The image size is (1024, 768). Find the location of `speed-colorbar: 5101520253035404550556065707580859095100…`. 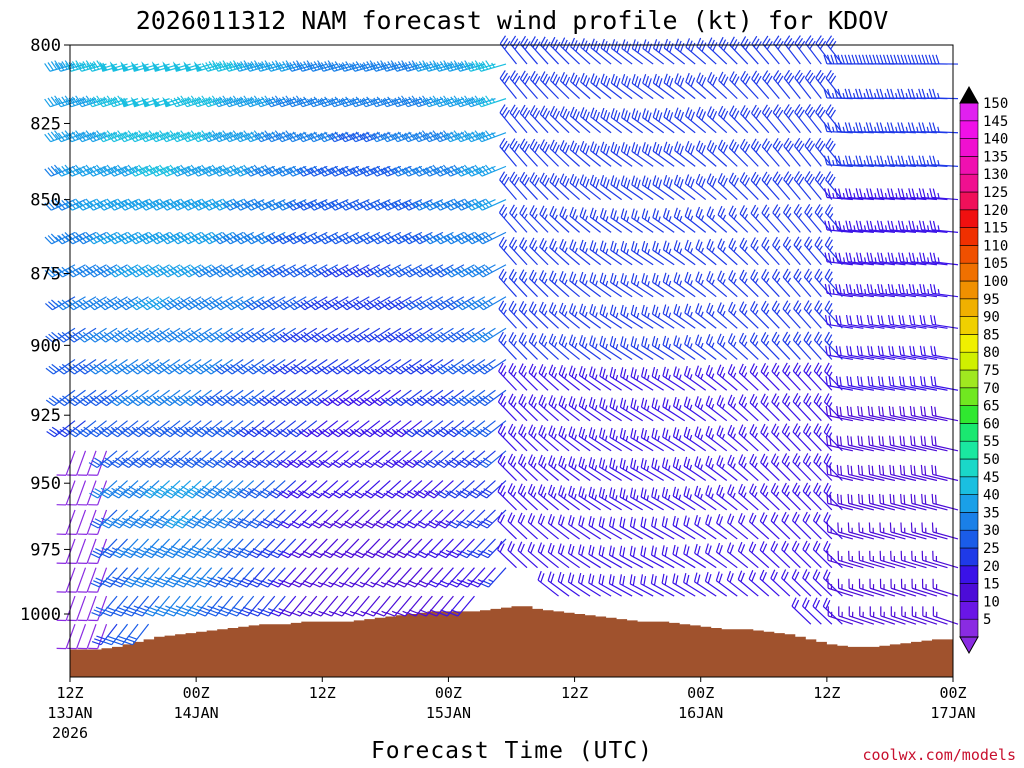

speed-colorbar: 5101520253035404550556065707580859095100… is located at coordinates (983, 370).